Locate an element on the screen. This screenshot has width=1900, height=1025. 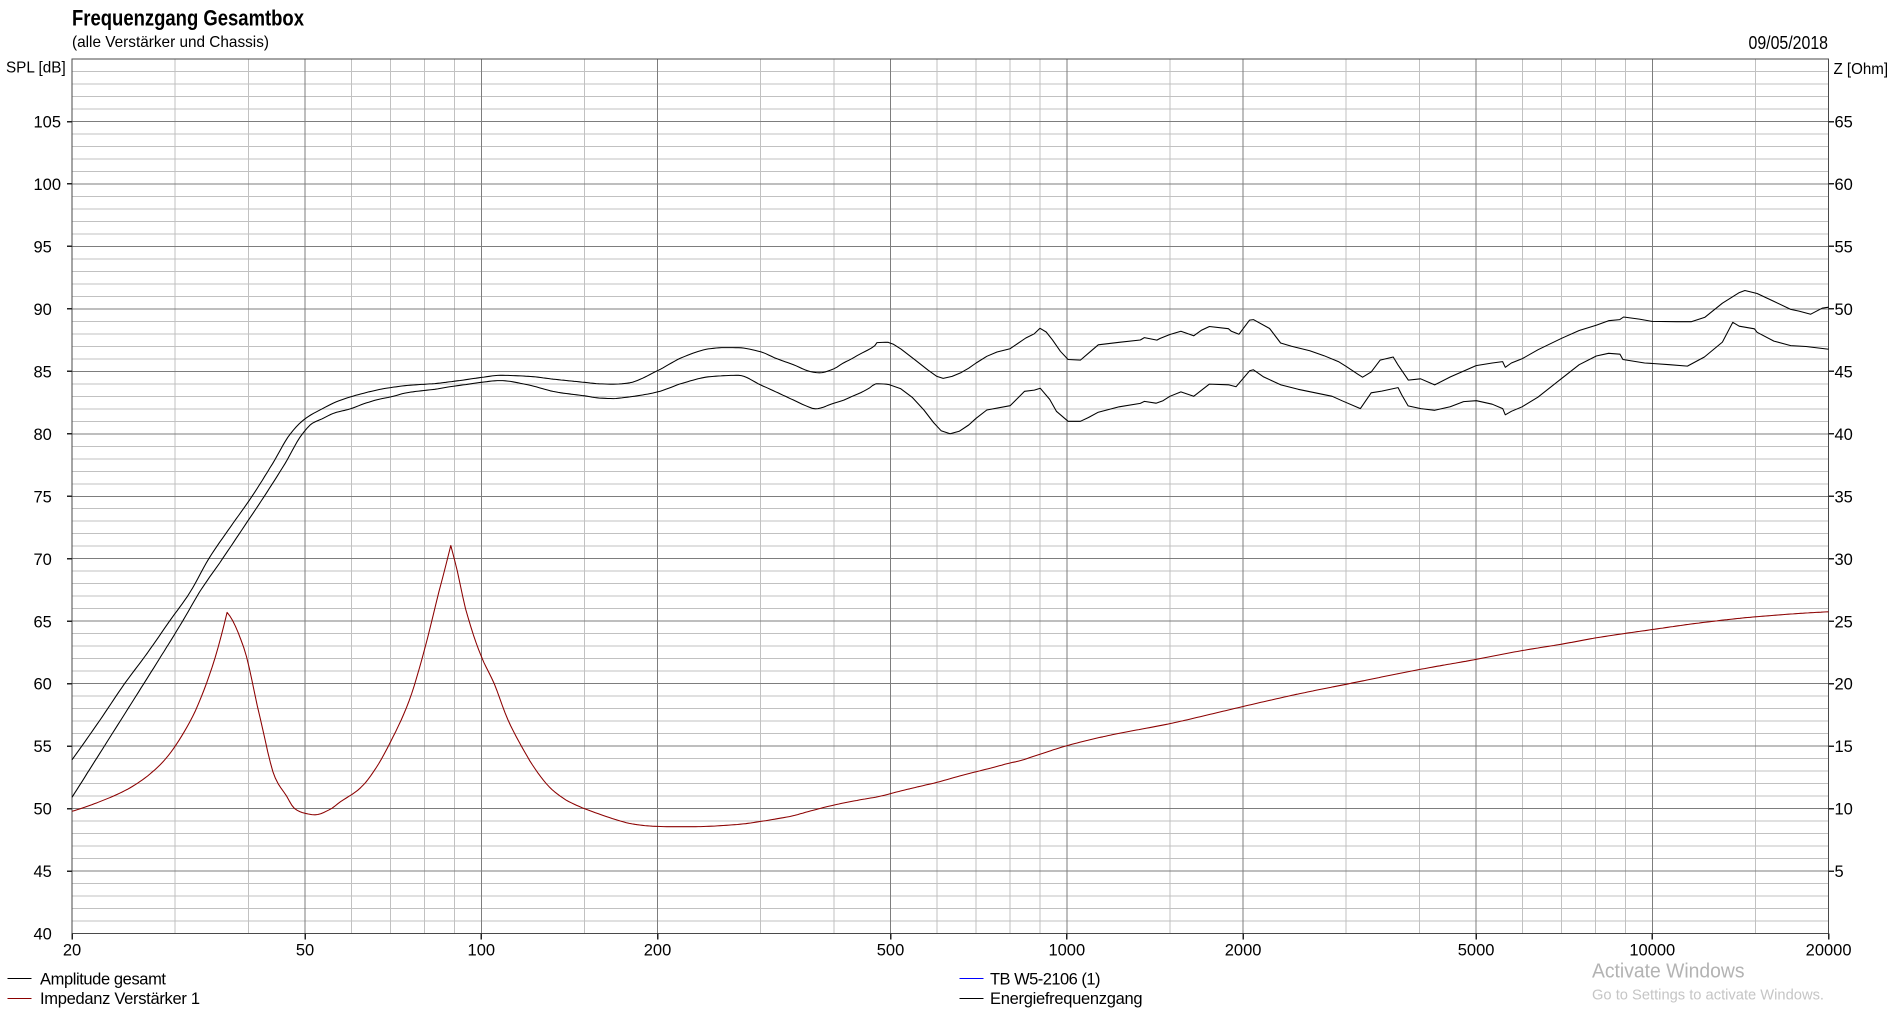
svg-text:Go to Settings to activate Win: Go to Settings to activate Windows. is located at coordinates (1708, 995).